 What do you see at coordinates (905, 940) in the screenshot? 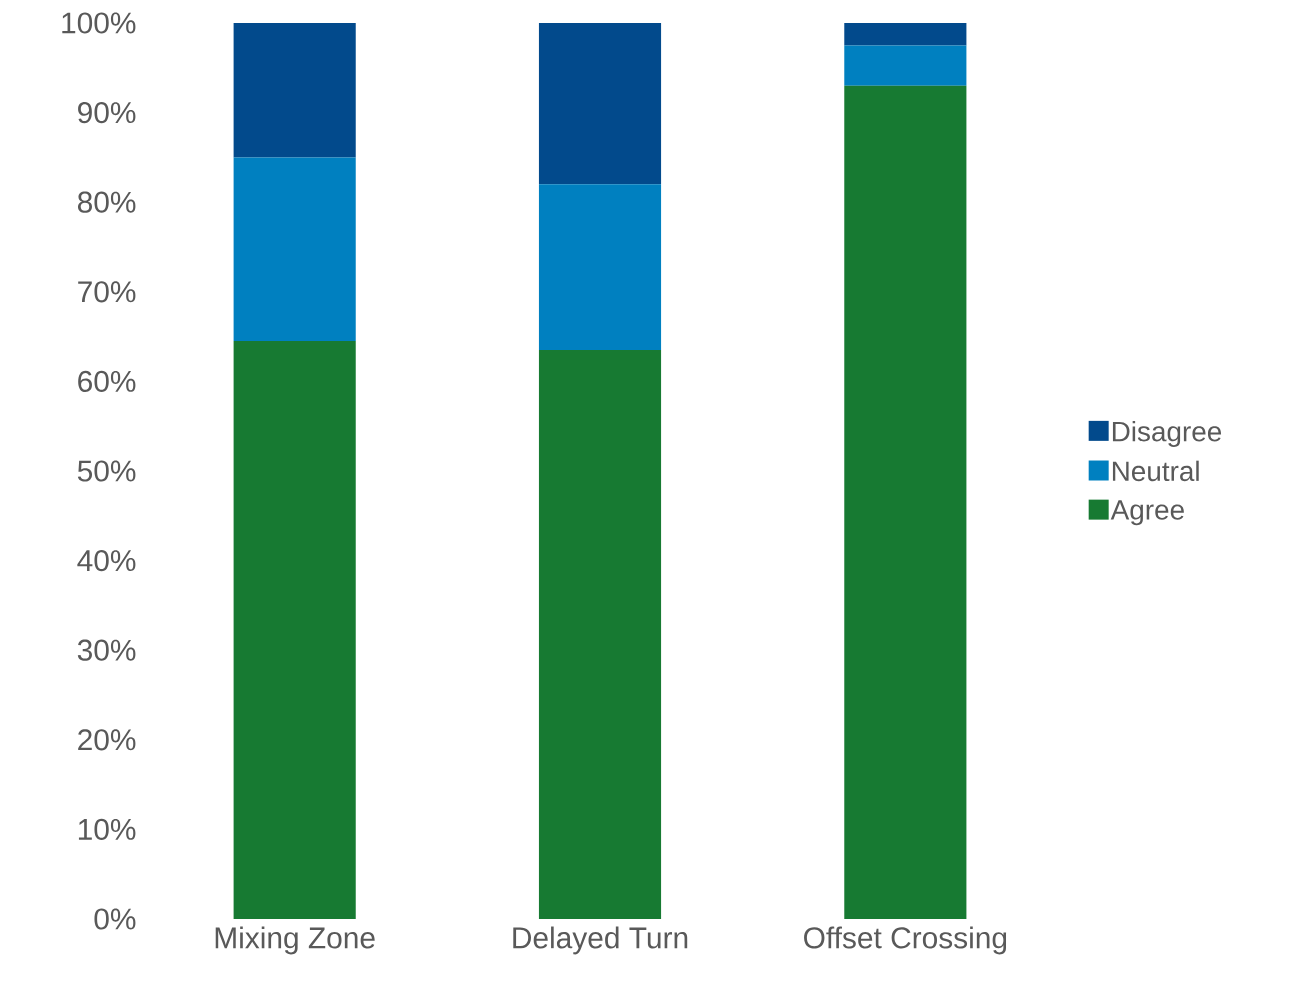
I see `x-tick-label: Offset Crossing` at bounding box center [905, 940].